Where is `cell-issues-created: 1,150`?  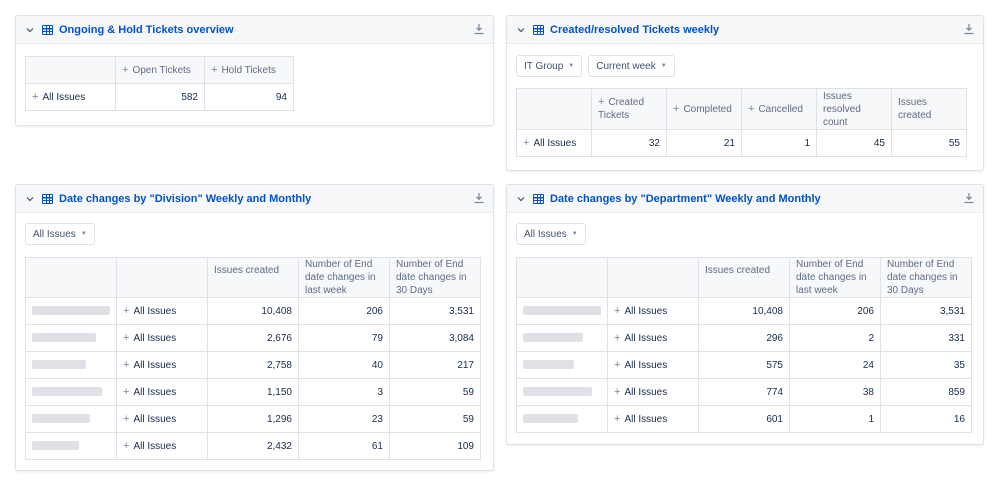 cell-issues-created: 1,150 is located at coordinates (253, 392).